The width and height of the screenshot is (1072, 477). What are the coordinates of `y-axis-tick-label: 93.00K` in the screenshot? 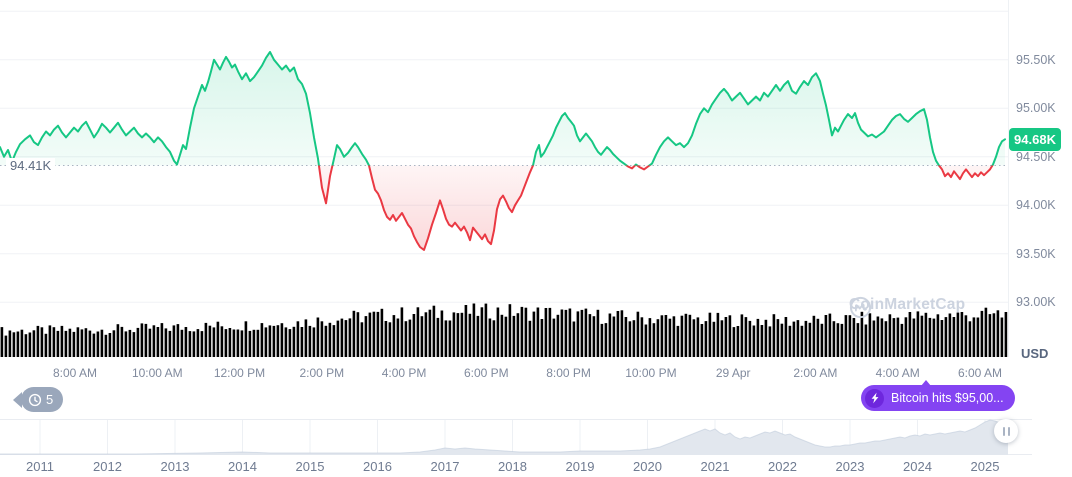 It's located at (1036, 302).